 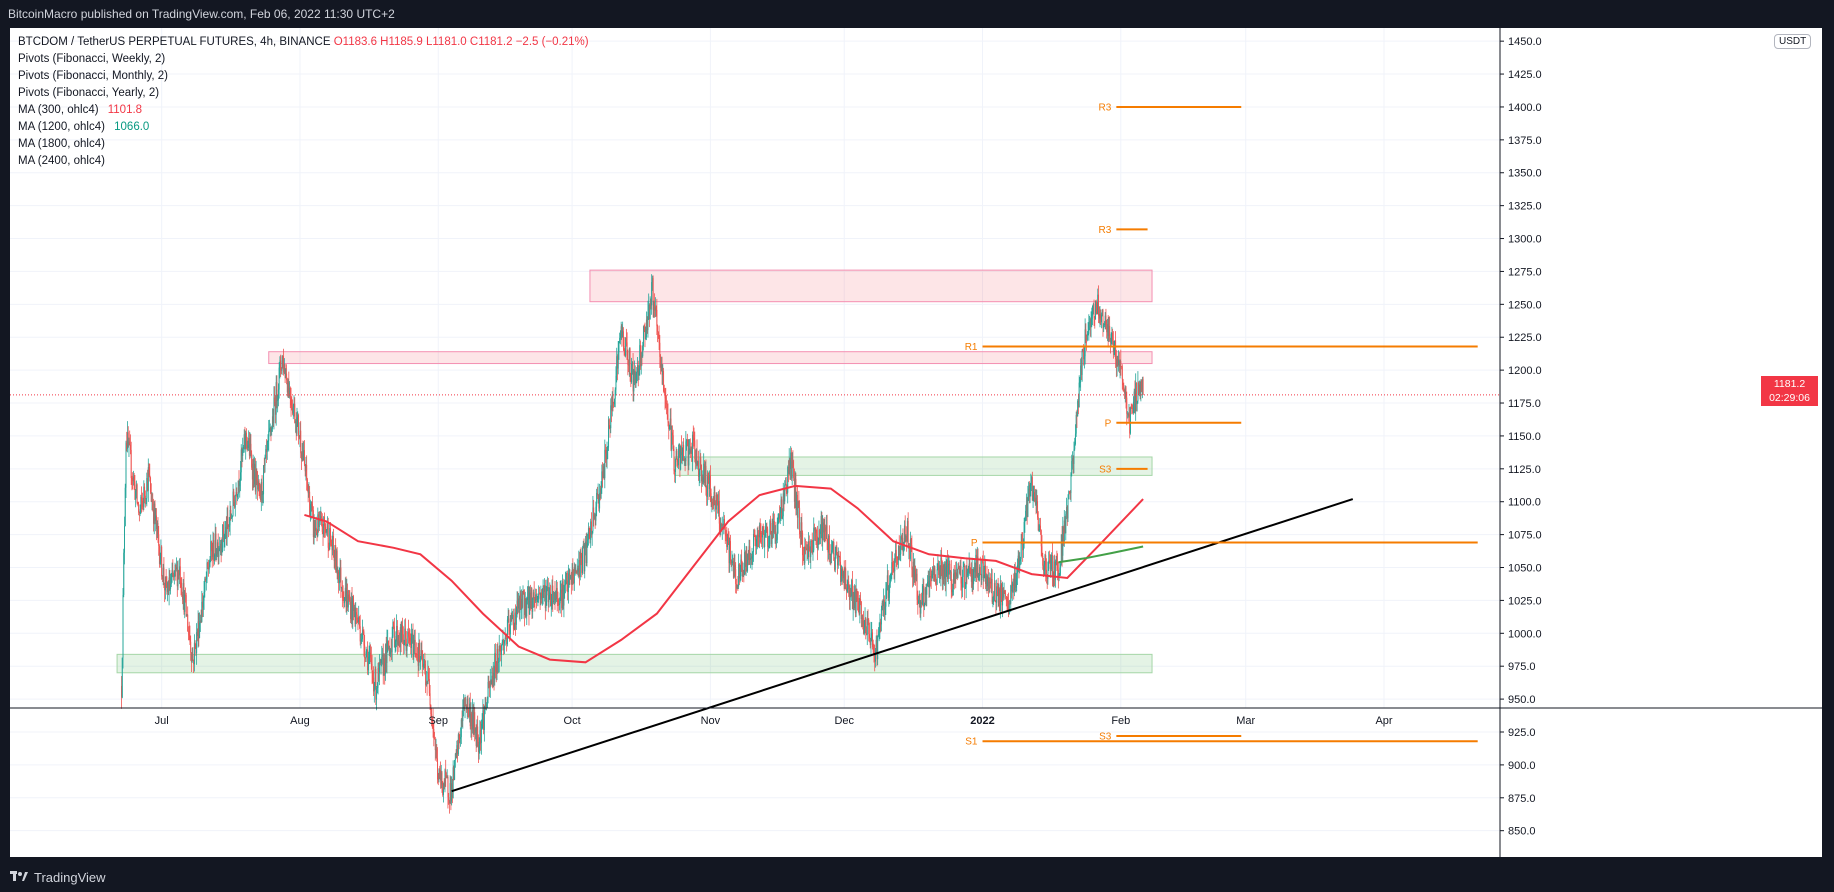 What do you see at coordinates (1524, 470) in the screenshot?
I see `price-tick-label: 1125.0` at bounding box center [1524, 470].